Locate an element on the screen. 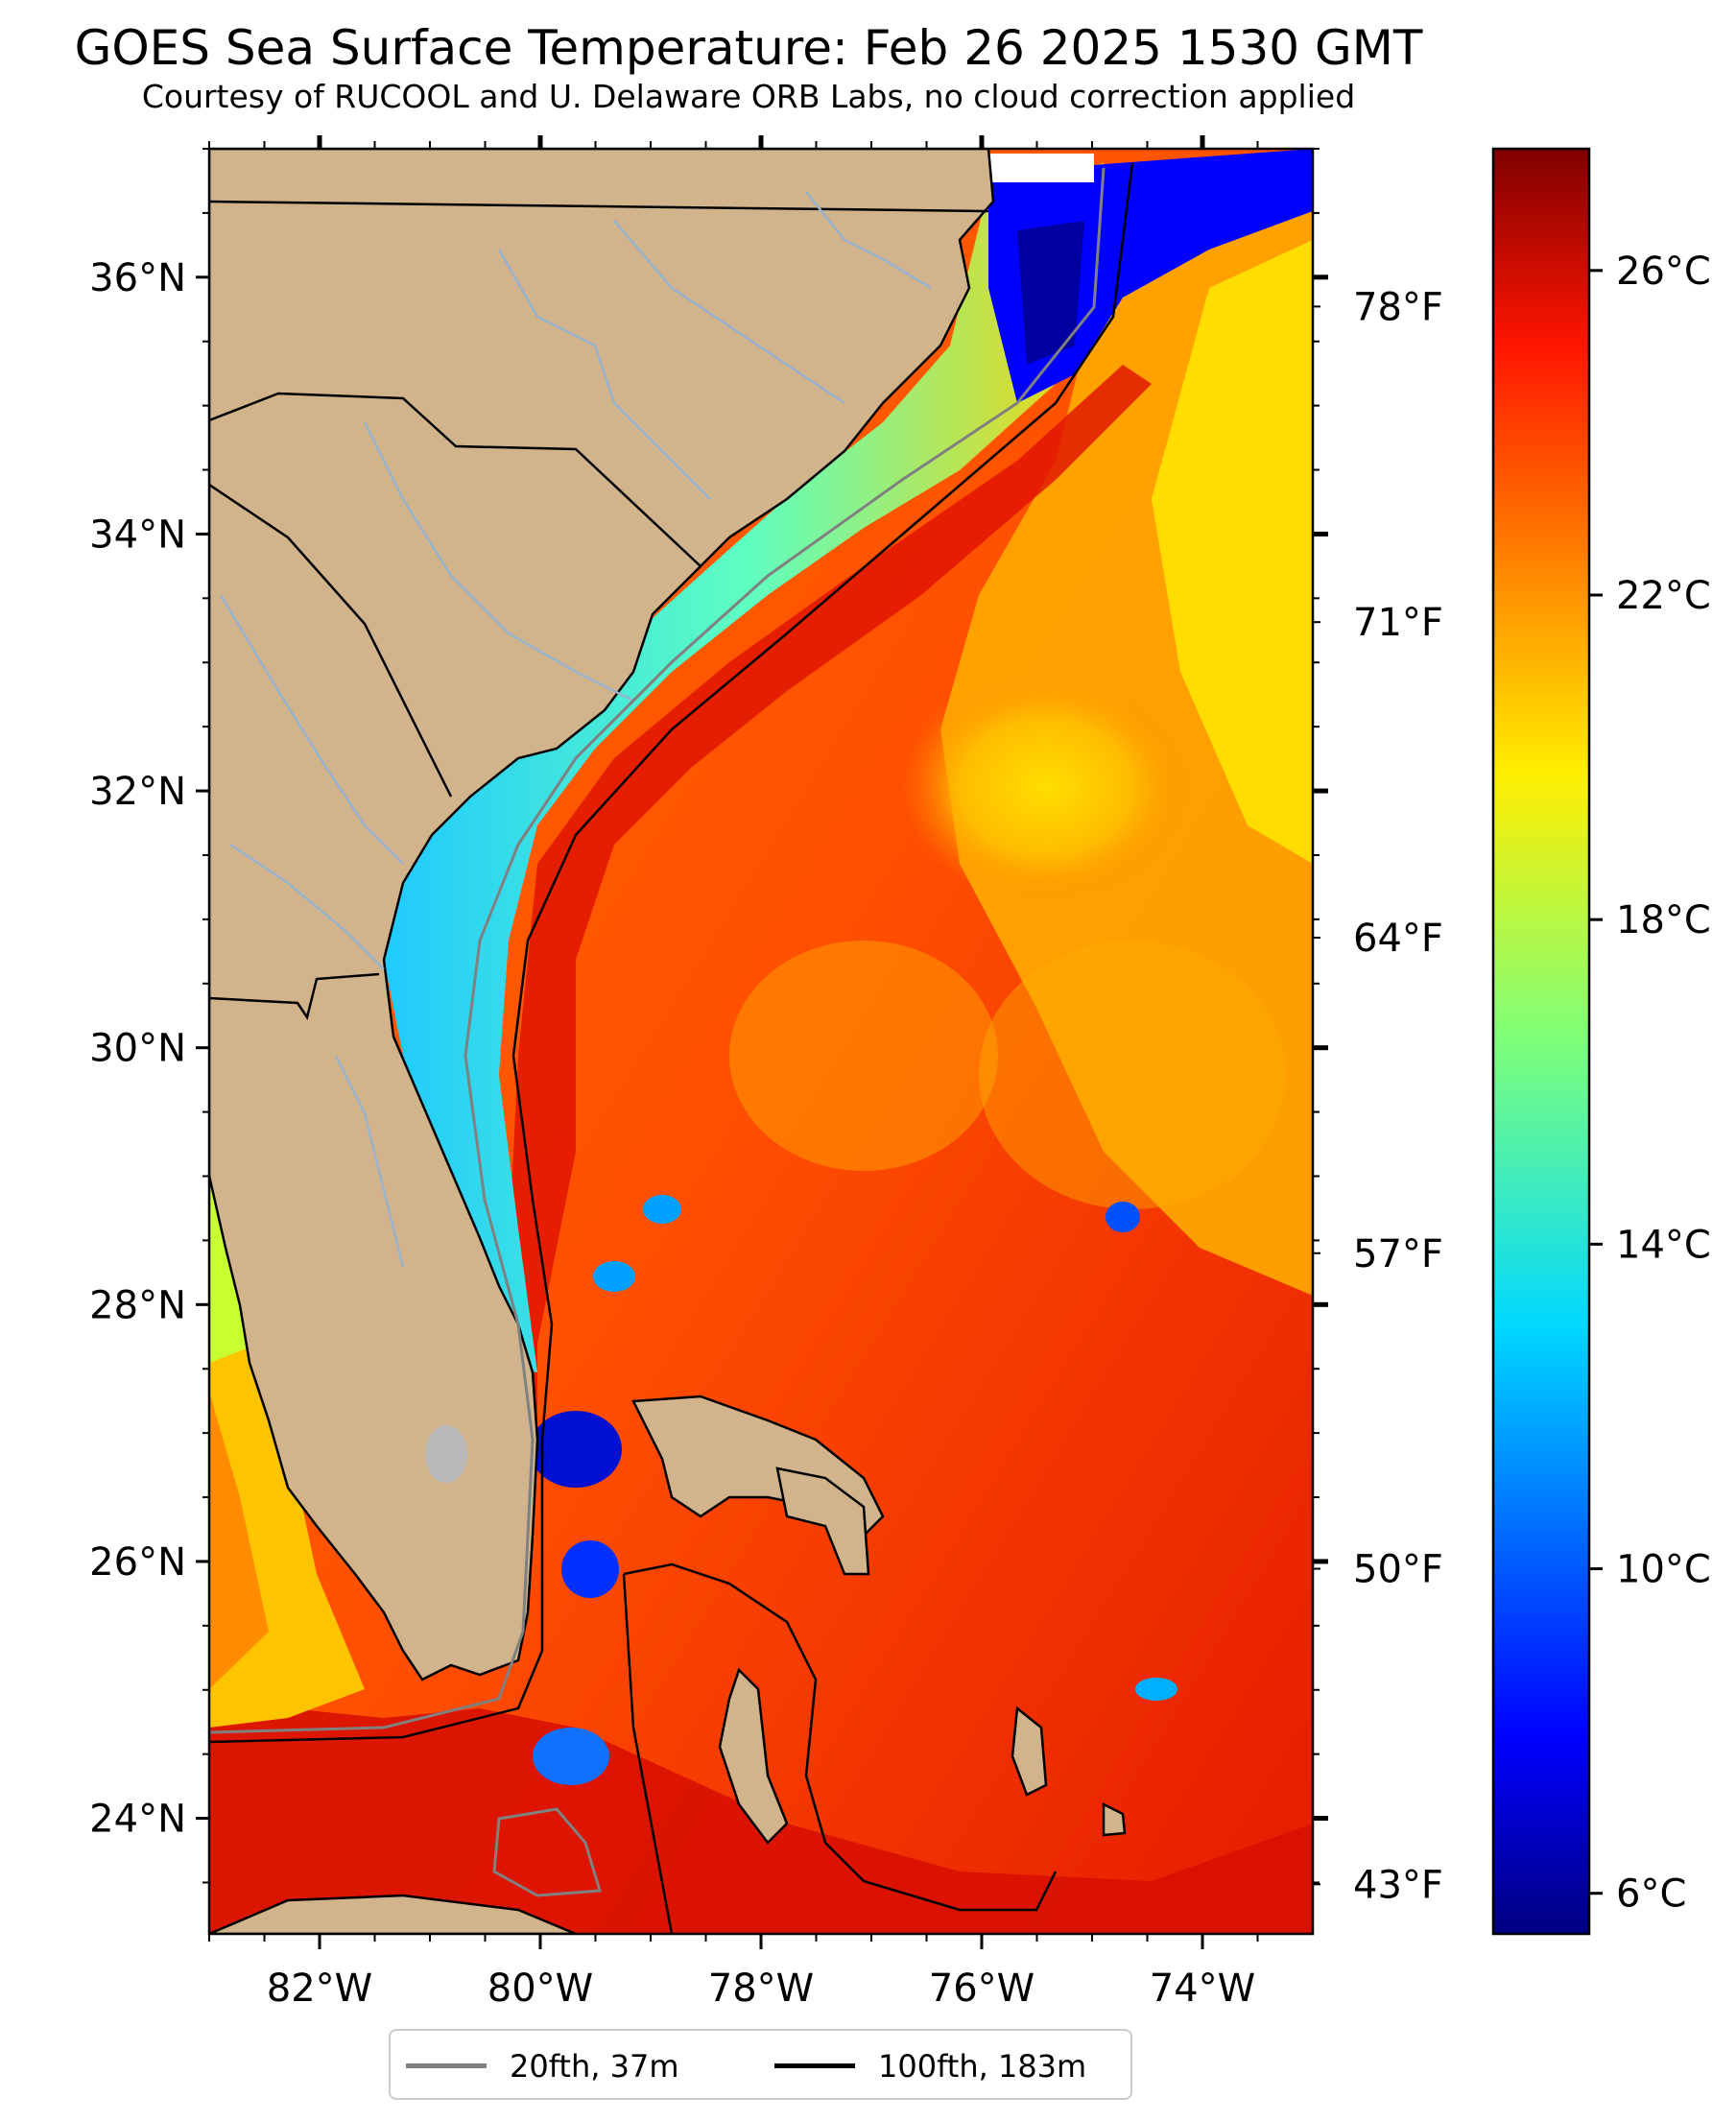 This screenshot has width=1736, height=2122. lon-tick-label: 78°W is located at coordinates (761, 1989).